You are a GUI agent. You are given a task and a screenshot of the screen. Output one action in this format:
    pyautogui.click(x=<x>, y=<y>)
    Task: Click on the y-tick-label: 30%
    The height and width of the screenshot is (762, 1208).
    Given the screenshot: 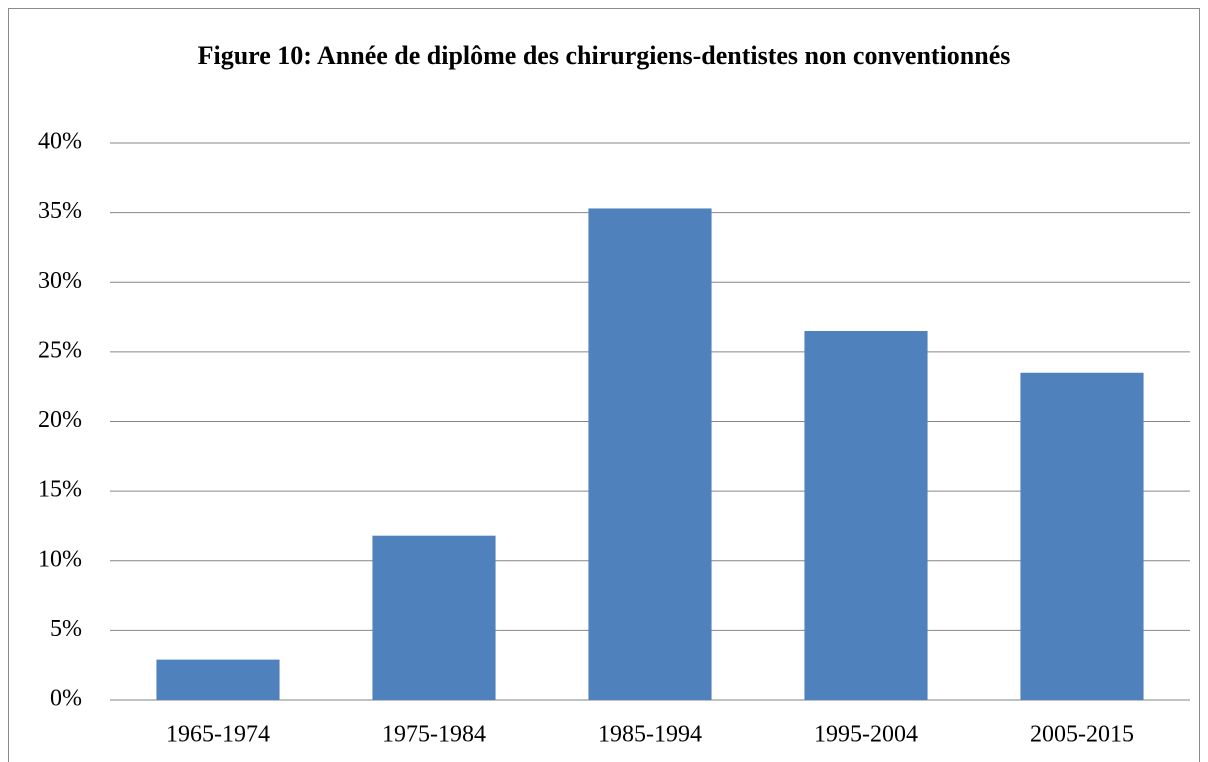 What is the action you would take?
    pyautogui.click(x=60, y=281)
    